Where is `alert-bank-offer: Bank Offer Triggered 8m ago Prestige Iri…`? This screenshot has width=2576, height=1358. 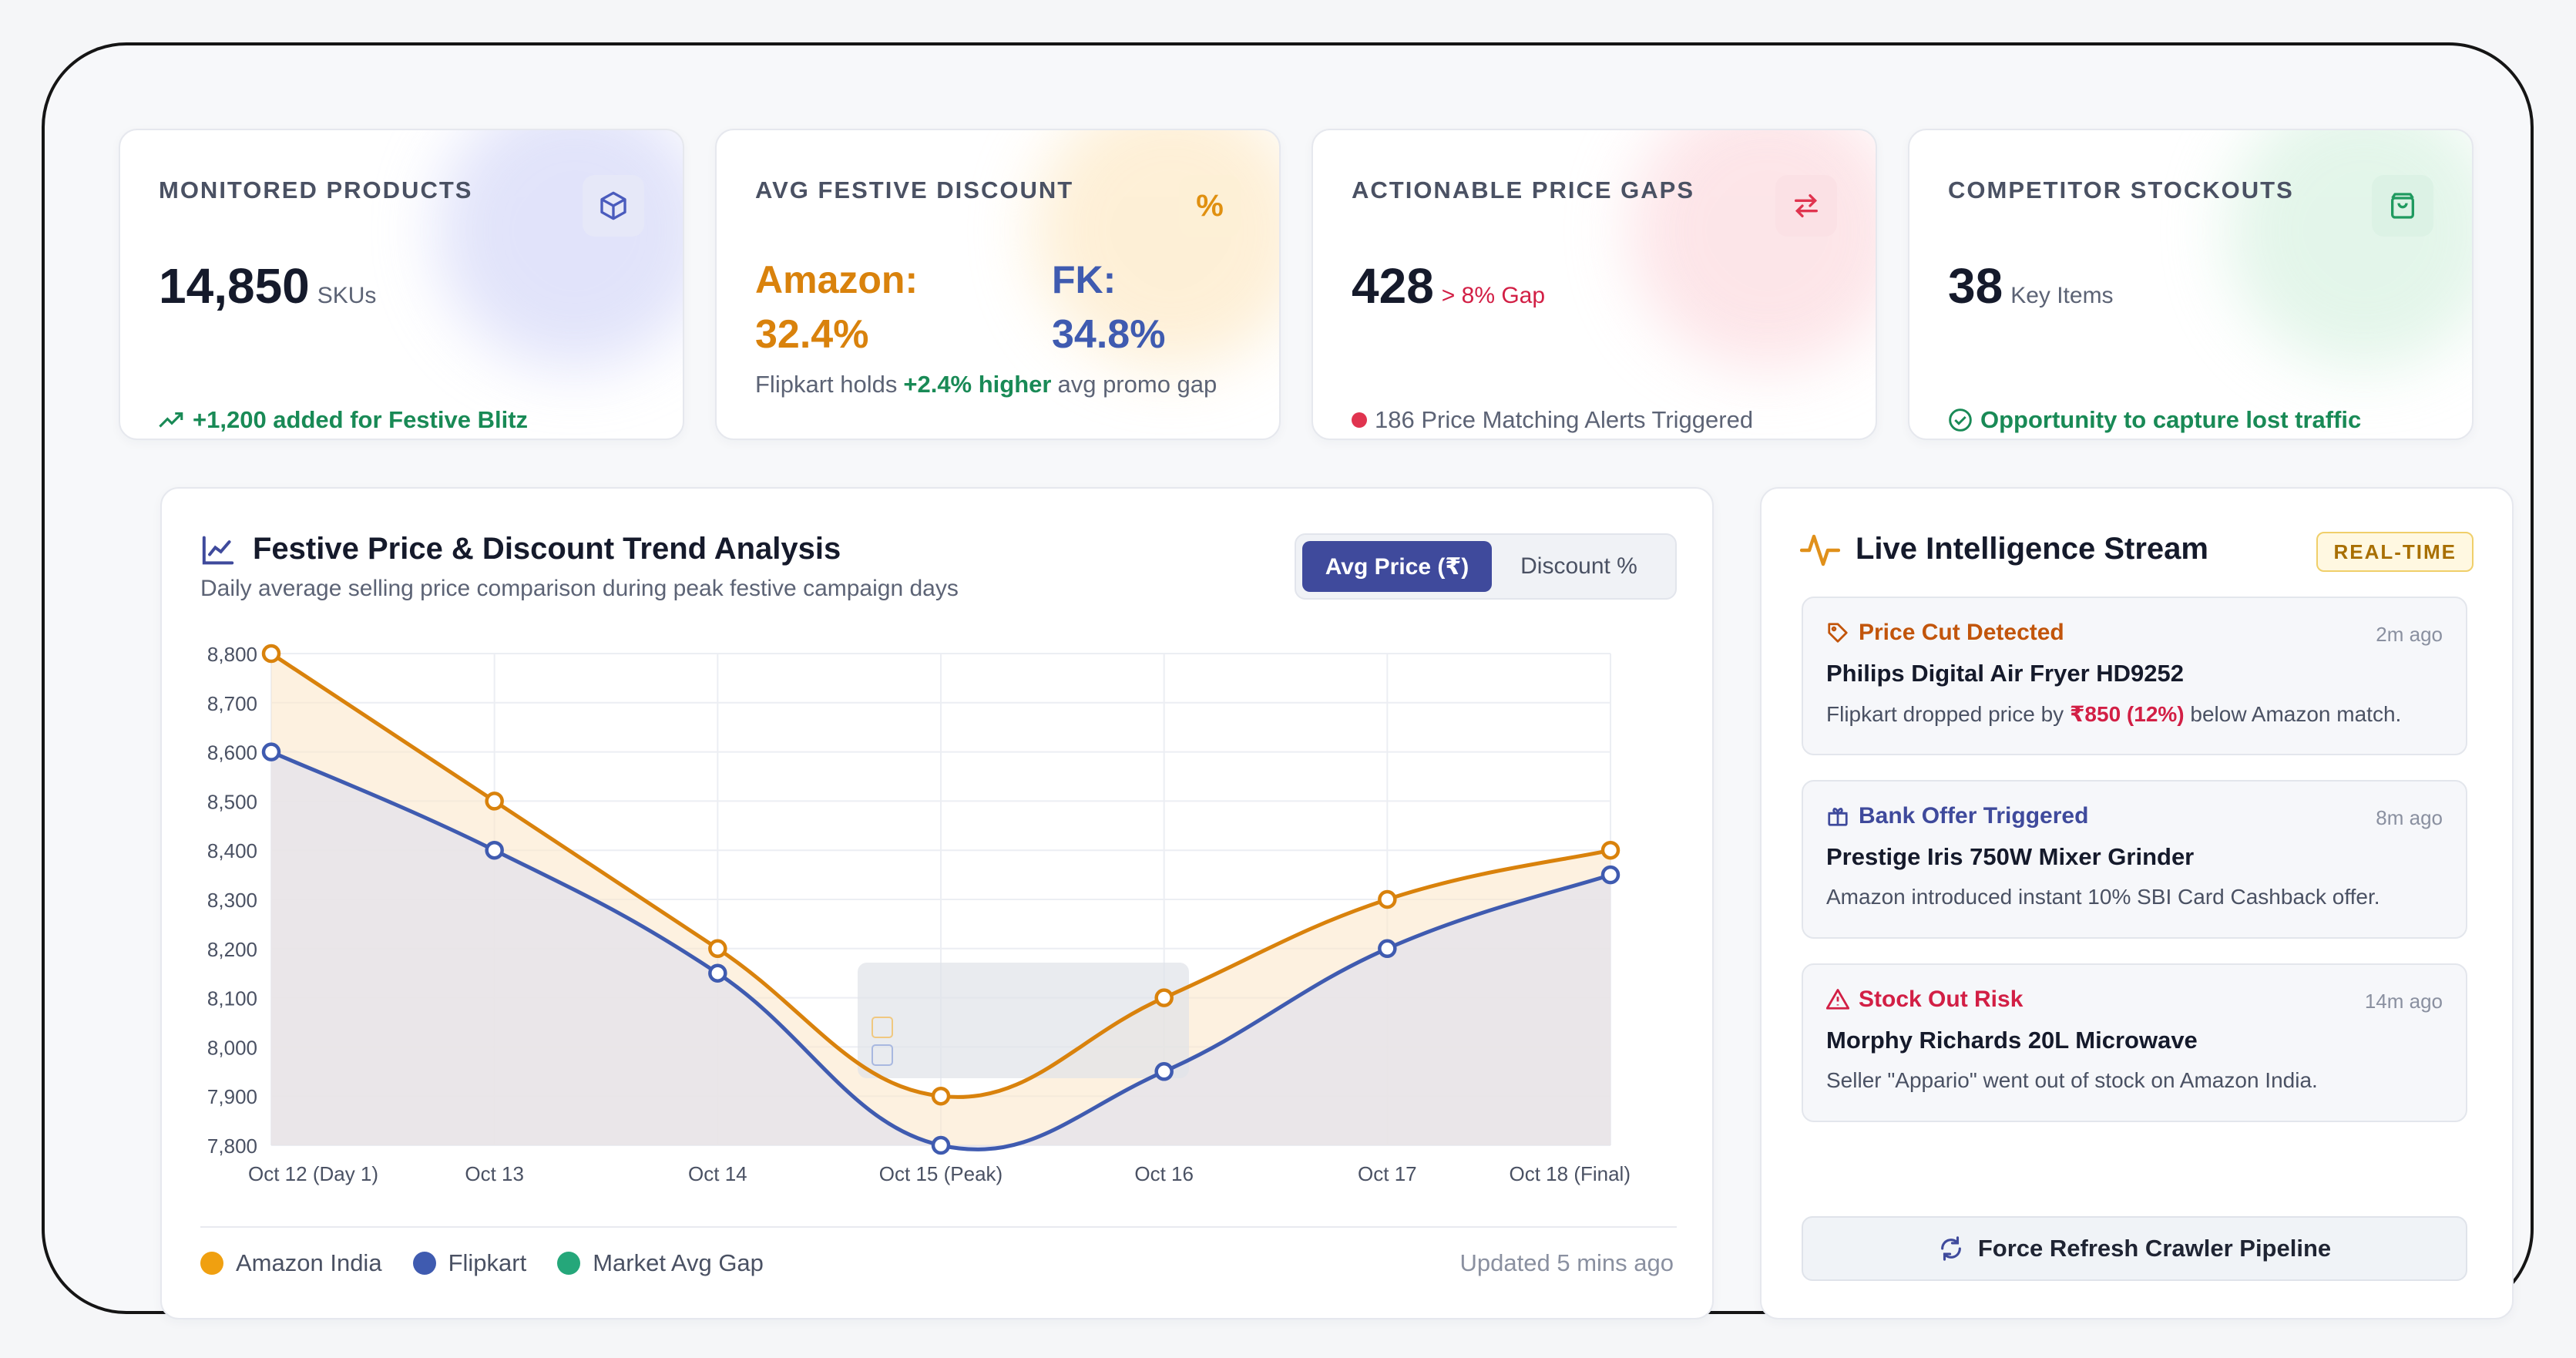
alert-bank-offer: Bank Offer Triggered 8m ago Prestige Iri… is located at coordinates (2134, 859).